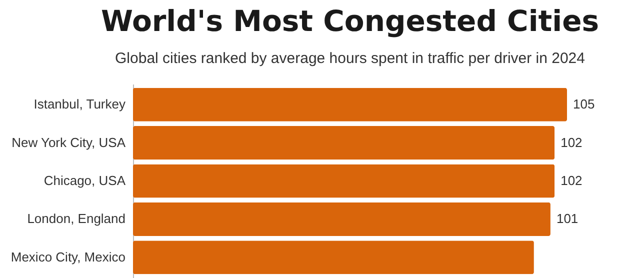 The width and height of the screenshot is (640, 278). Describe the element at coordinates (350, 58) in the screenshot. I see `chart-subtitle: Global cities ranked by average hours spent in traffic per driver in 2024` at that location.